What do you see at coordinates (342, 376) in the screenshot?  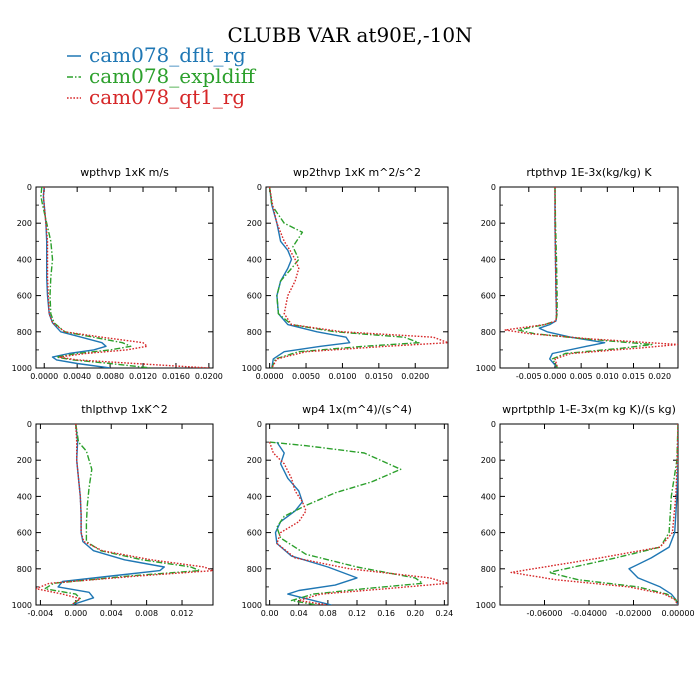 I see `x-tick-label: 0.0100` at bounding box center [342, 376].